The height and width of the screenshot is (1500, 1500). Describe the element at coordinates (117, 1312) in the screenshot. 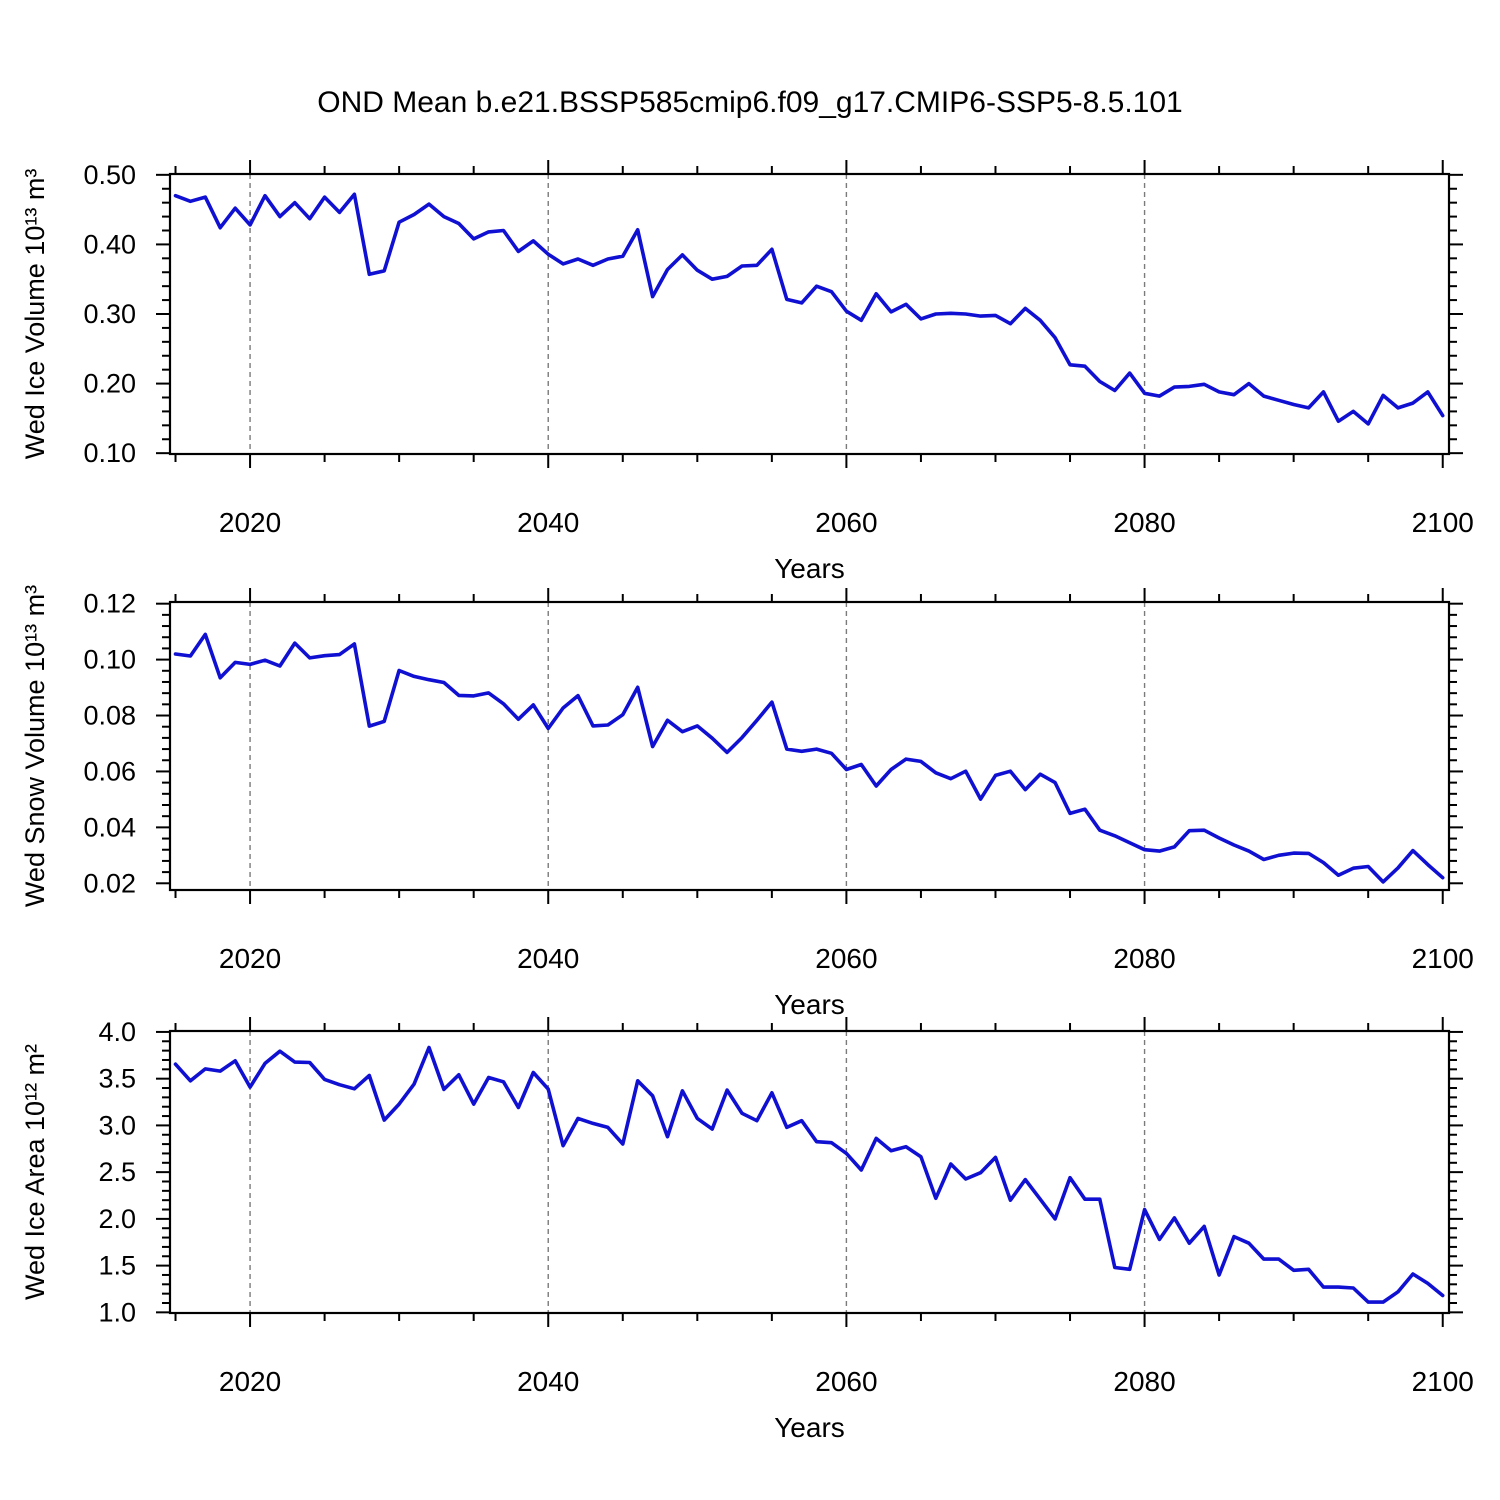

I see `y-tick-label: 1.0` at that location.